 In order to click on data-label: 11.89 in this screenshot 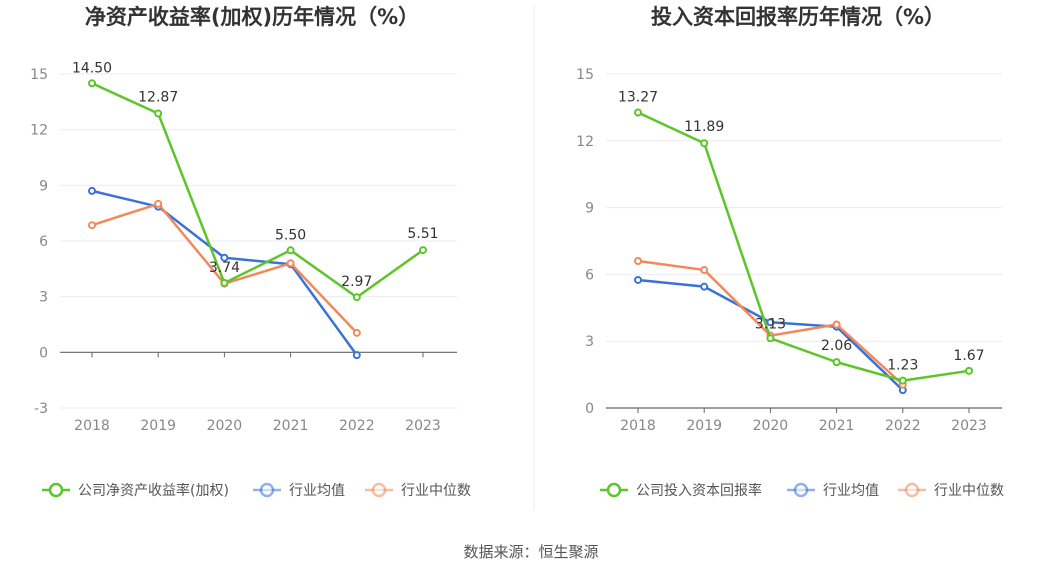, I will do `click(704, 127)`.